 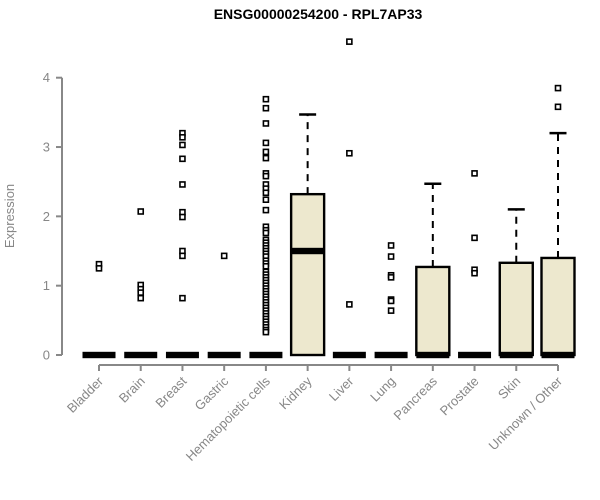 What do you see at coordinates (46, 355) in the screenshot?
I see `y-tick-label: 0` at bounding box center [46, 355].